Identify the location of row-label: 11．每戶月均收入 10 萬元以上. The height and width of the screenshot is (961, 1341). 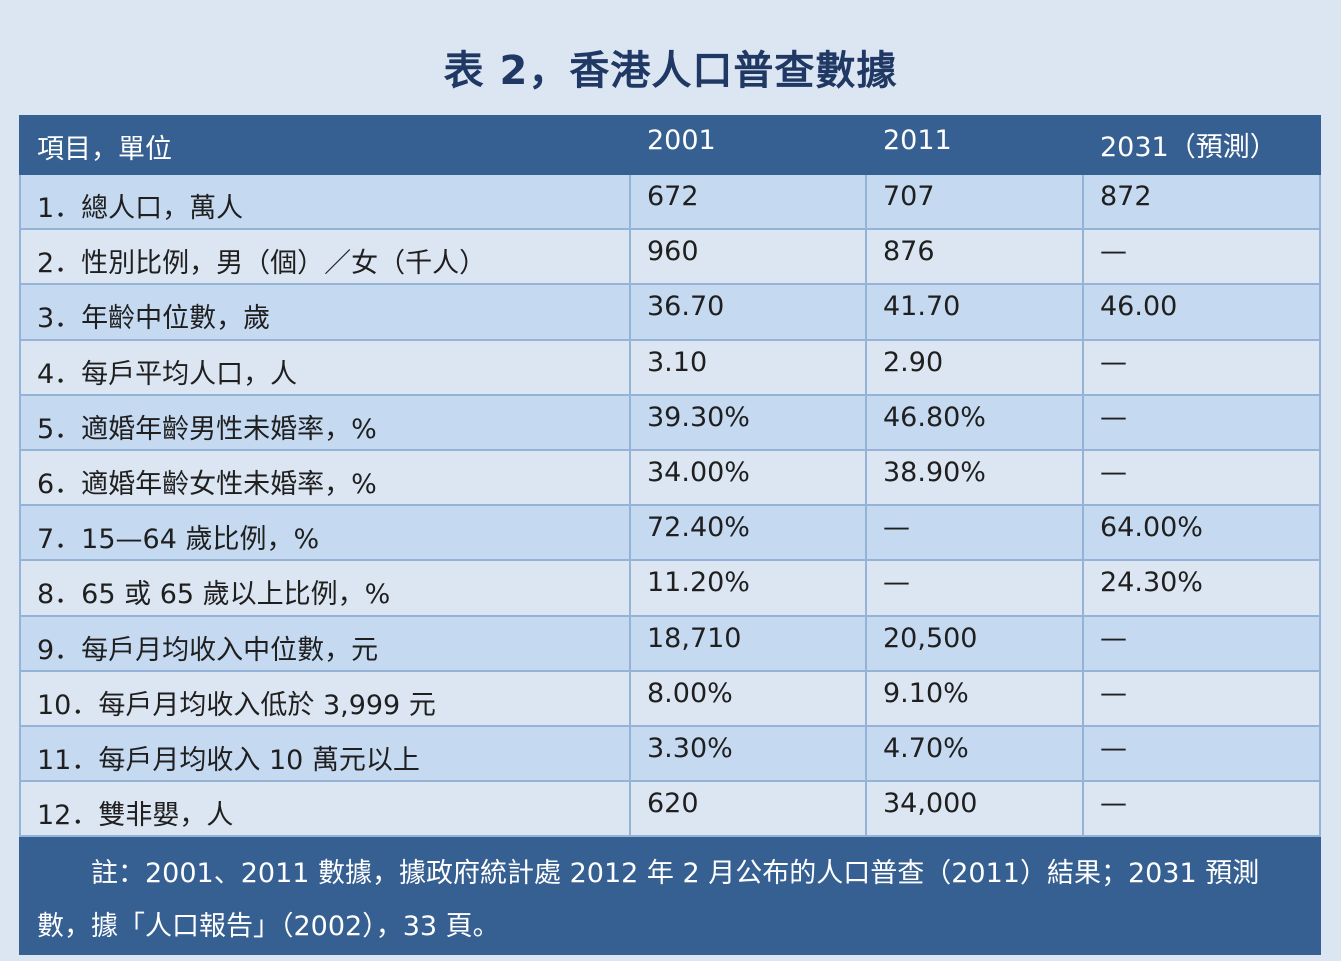
(325, 753).